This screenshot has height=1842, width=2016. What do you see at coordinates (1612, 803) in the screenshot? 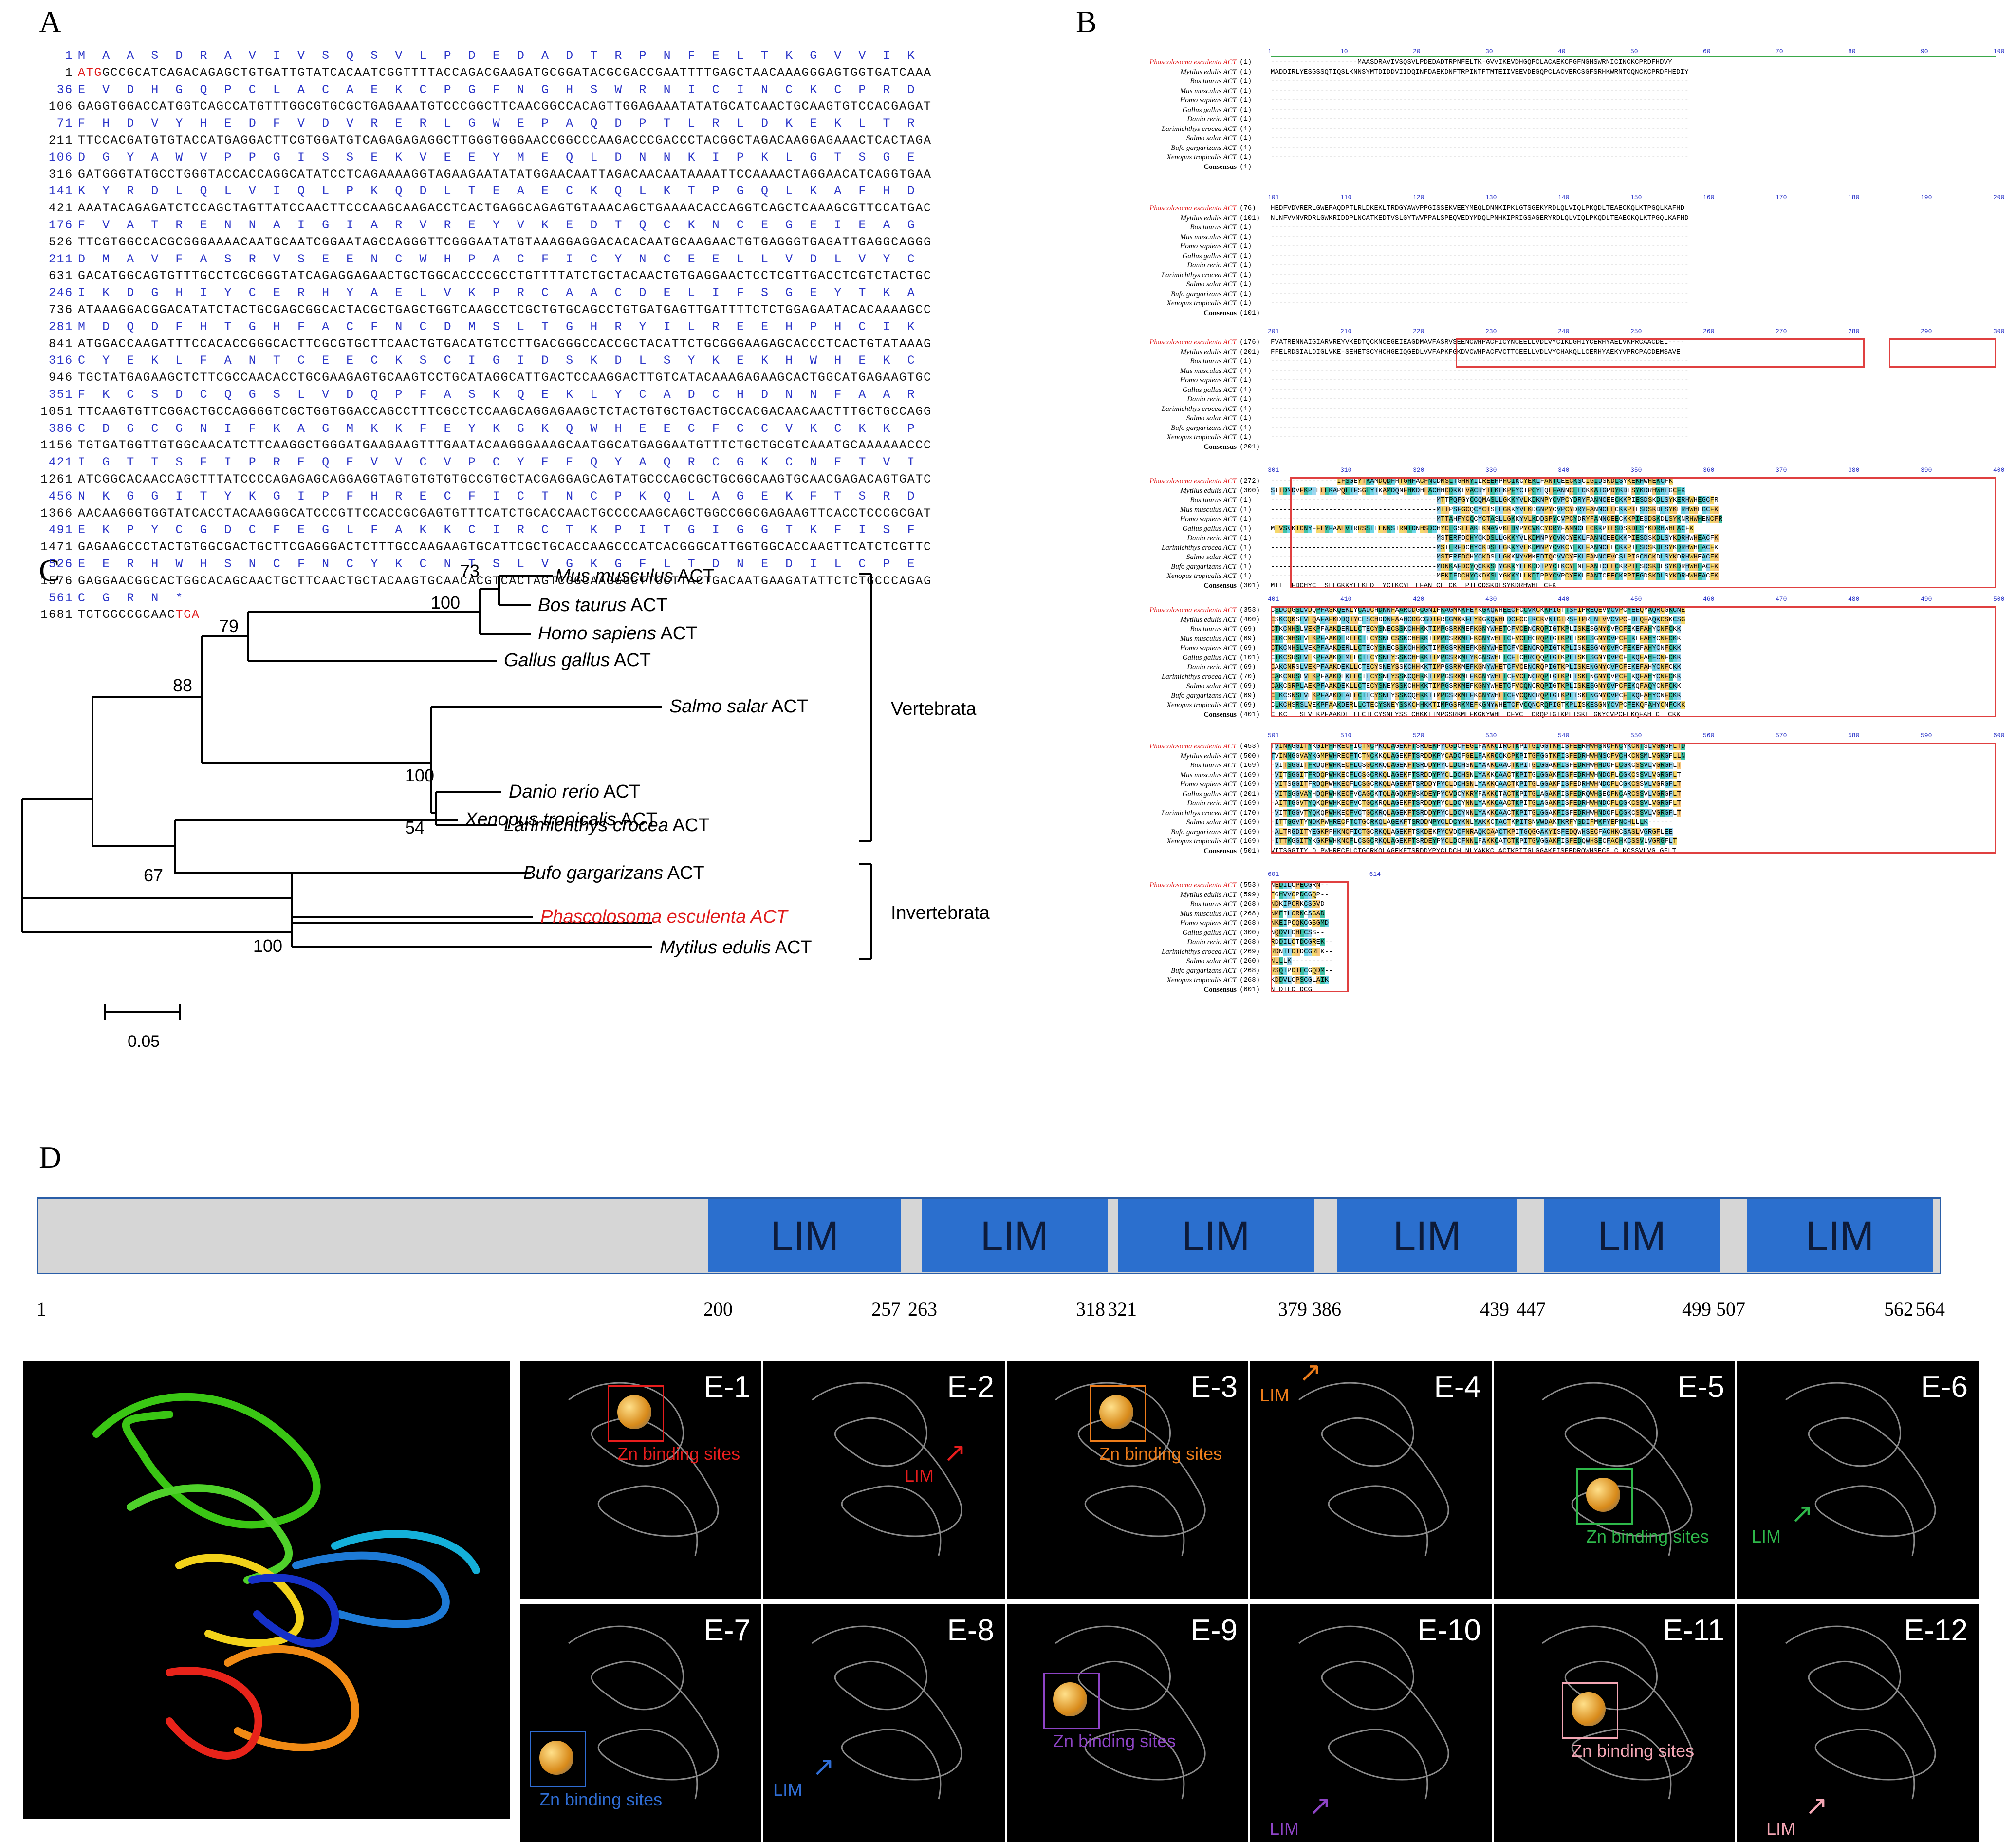
I see `residue: F` at bounding box center [1612, 803].